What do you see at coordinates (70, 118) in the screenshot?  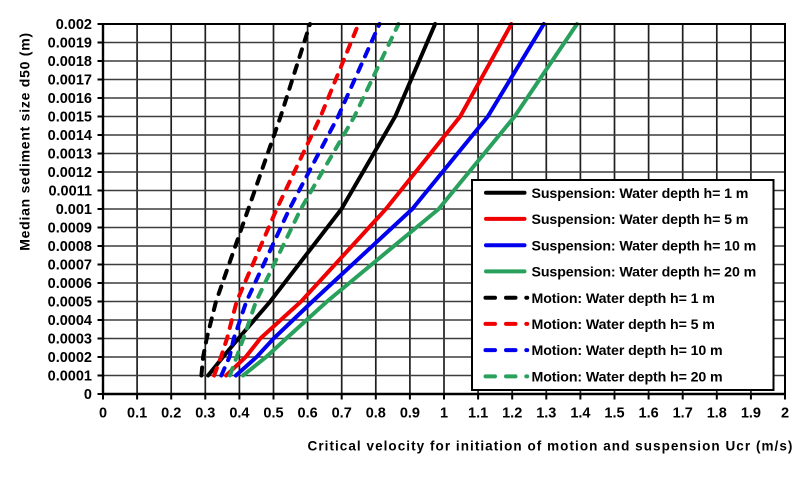 I see `svg-text: 0.0015` at bounding box center [70, 118].